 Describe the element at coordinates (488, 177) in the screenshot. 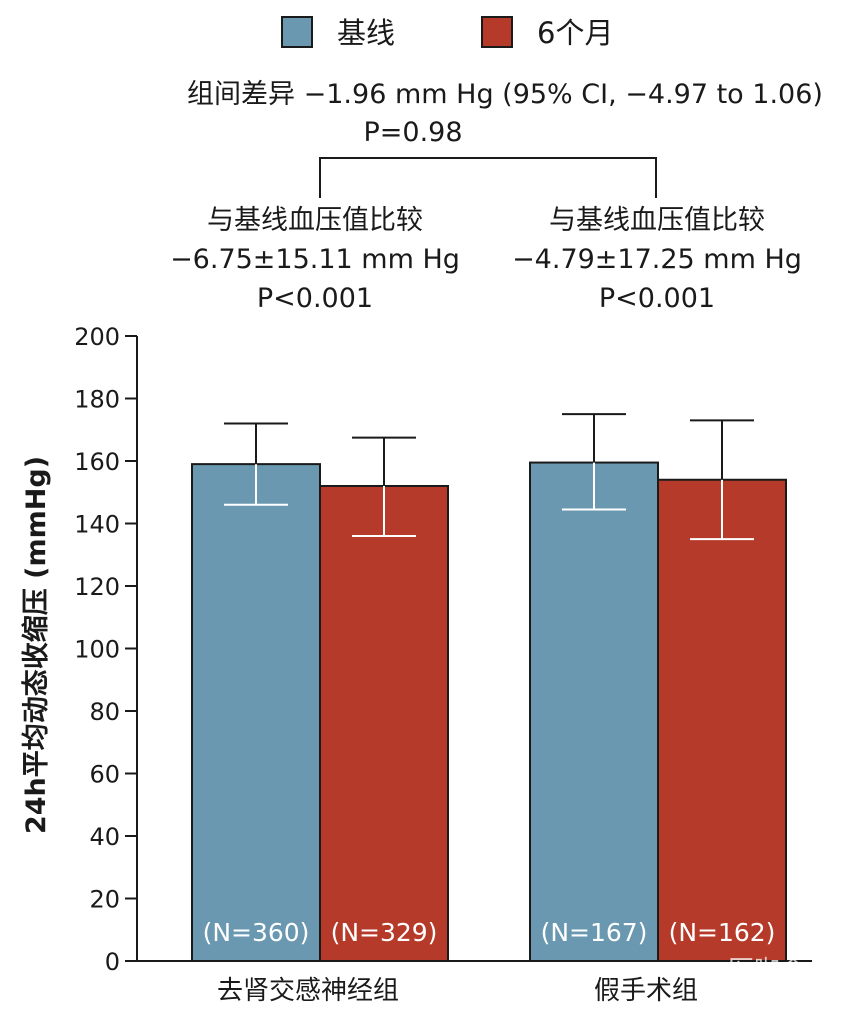

I see `comparison-bracket` at that location.